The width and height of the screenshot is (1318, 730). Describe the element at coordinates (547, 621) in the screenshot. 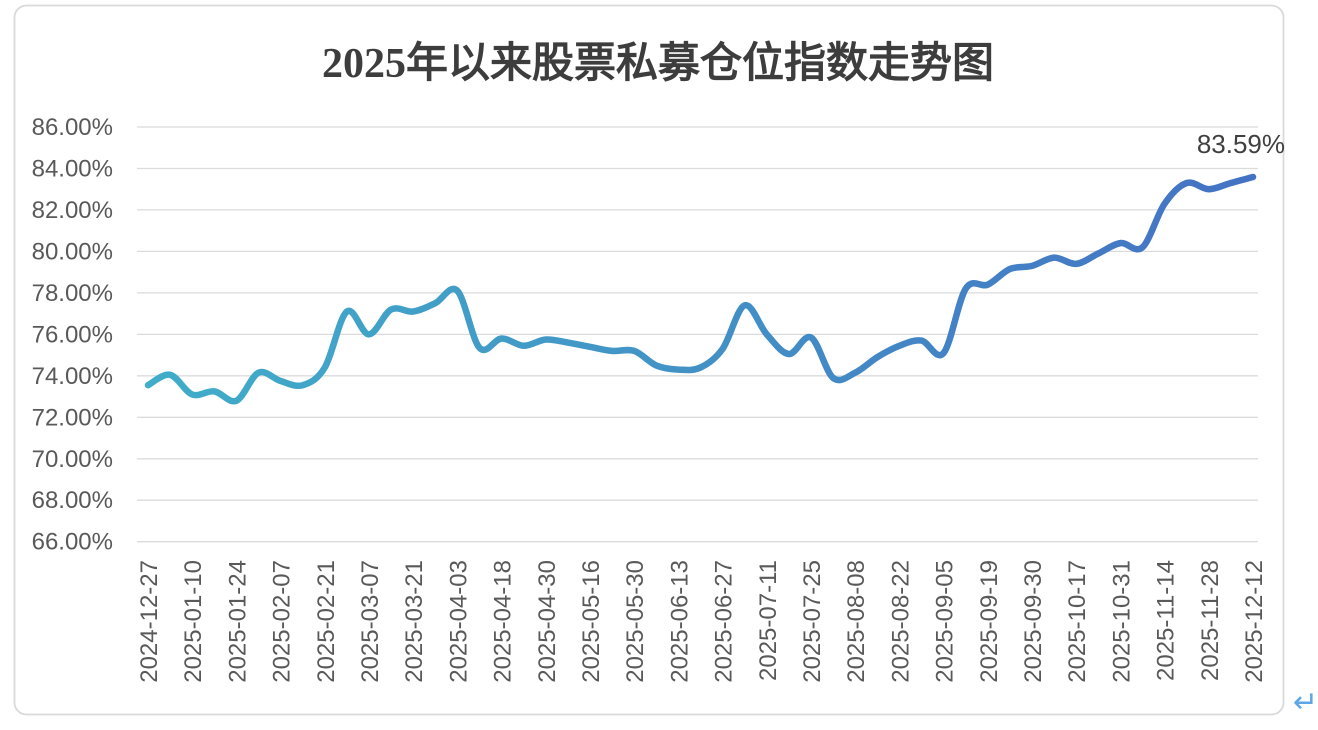

I see `x-tick-label: 2025-04-30` at that location.